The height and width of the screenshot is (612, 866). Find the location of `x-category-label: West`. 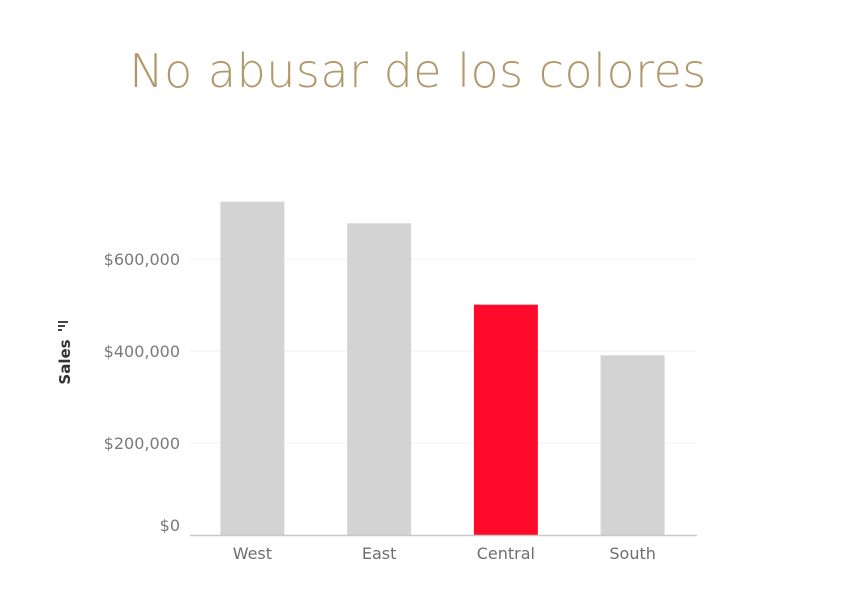

x-category-label: West is located at coordinates (252, 553).